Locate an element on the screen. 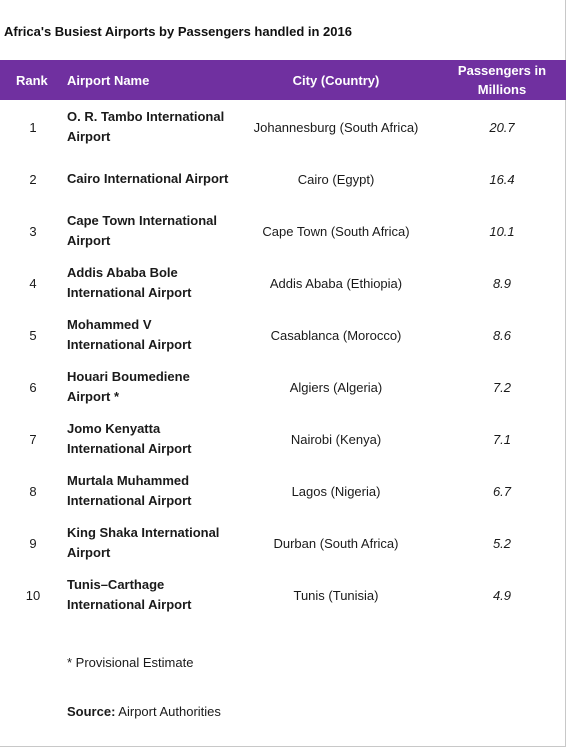 The height and width of the screenshot is (748, 567). cell-rank: 3 is located at coordinates (33, 231).